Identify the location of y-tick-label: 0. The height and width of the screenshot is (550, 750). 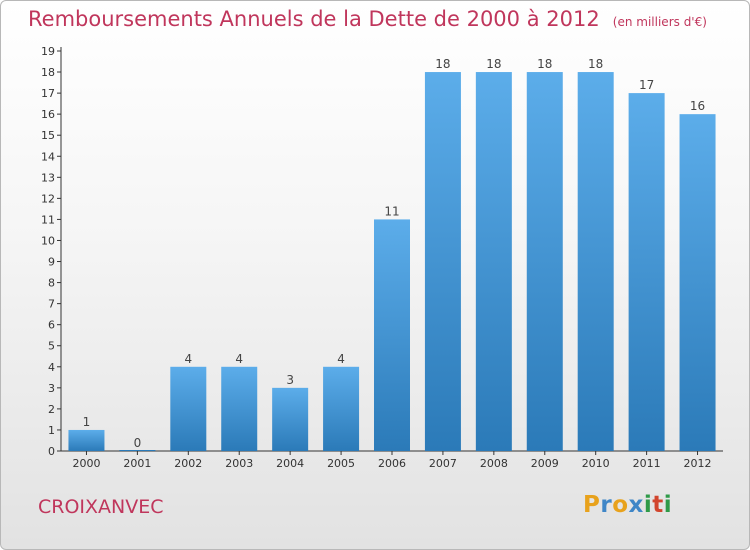
(51, 451).